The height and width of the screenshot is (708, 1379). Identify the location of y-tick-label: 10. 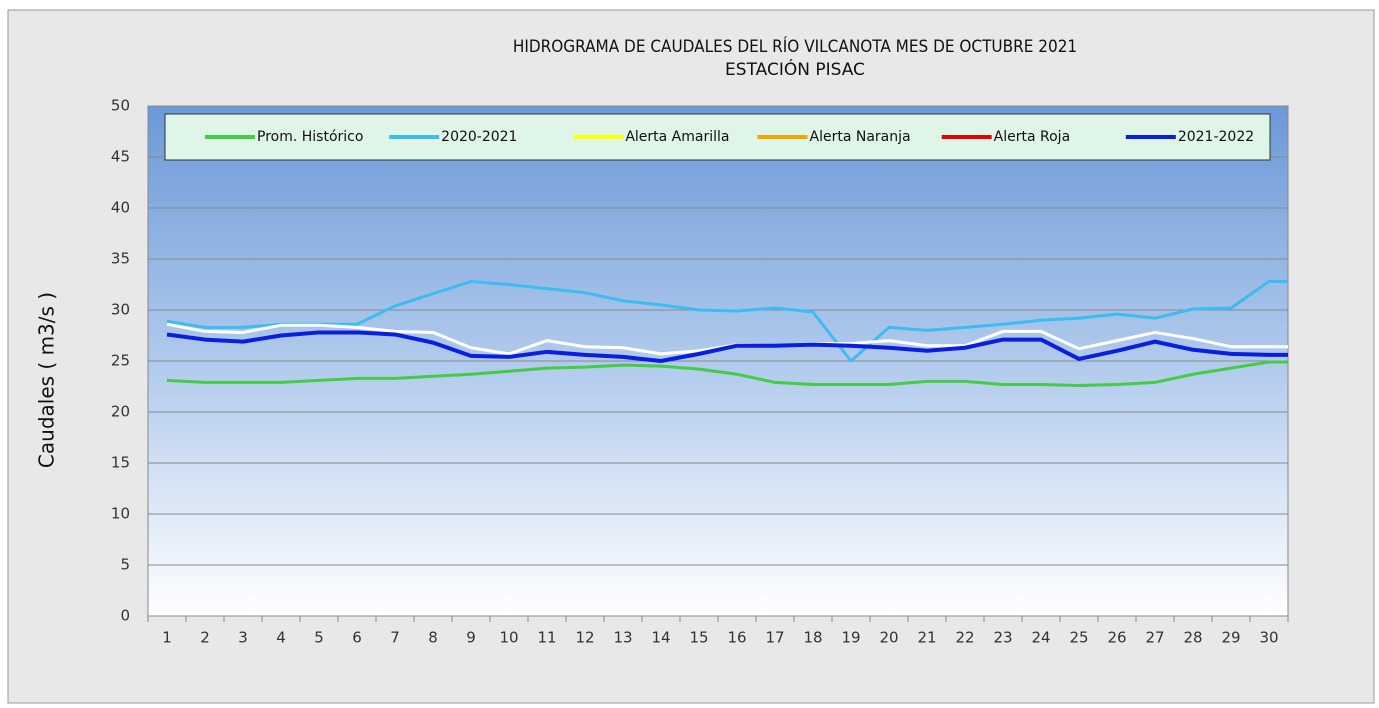
(120, 514).